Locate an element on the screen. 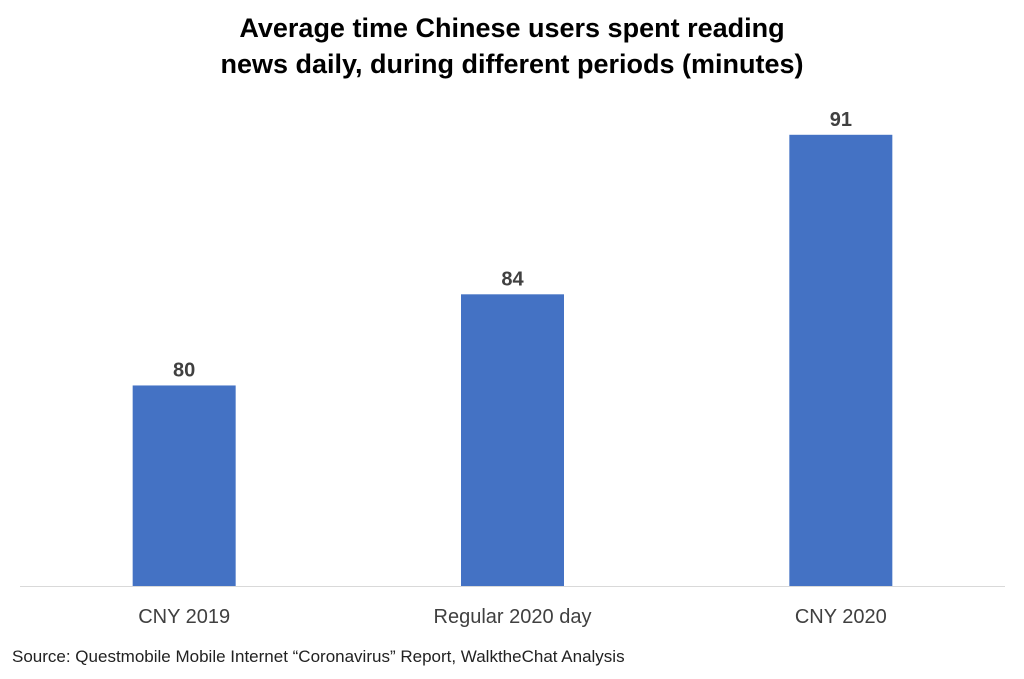 The height and width of the screenshot is (679, 1024). chart-title-line-1: Average time Chinese users spent reading is located at coordinates (512, 28).